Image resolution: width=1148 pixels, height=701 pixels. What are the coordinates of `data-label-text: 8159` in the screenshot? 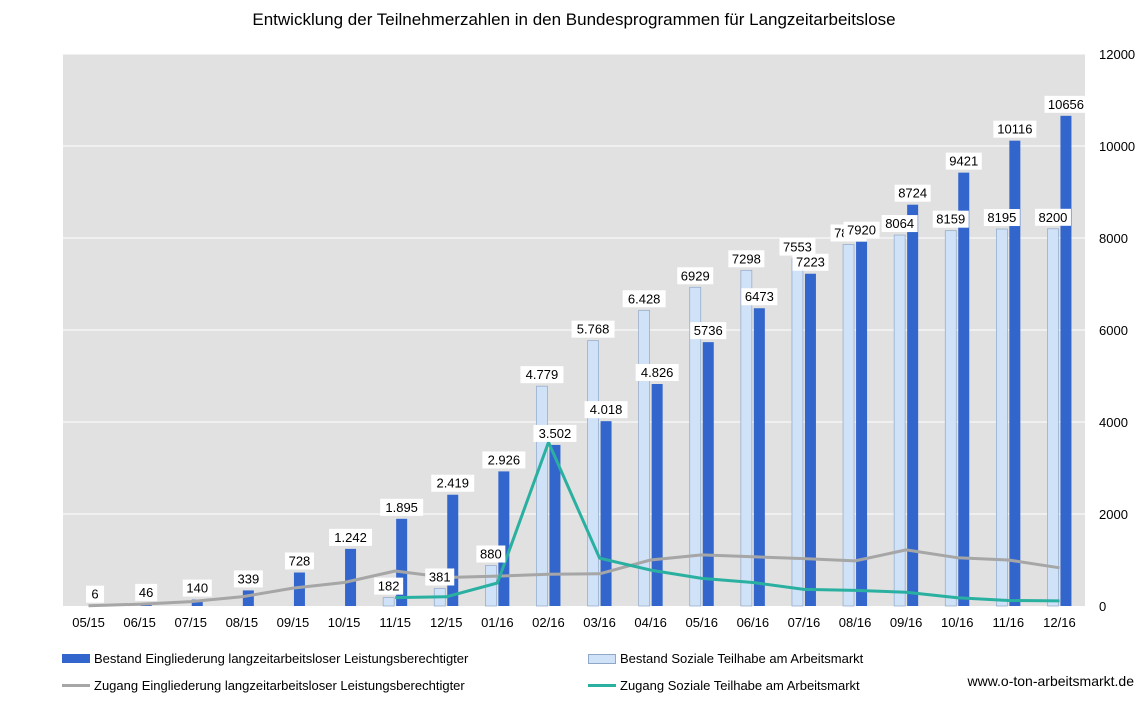 It's located at (950, 219).